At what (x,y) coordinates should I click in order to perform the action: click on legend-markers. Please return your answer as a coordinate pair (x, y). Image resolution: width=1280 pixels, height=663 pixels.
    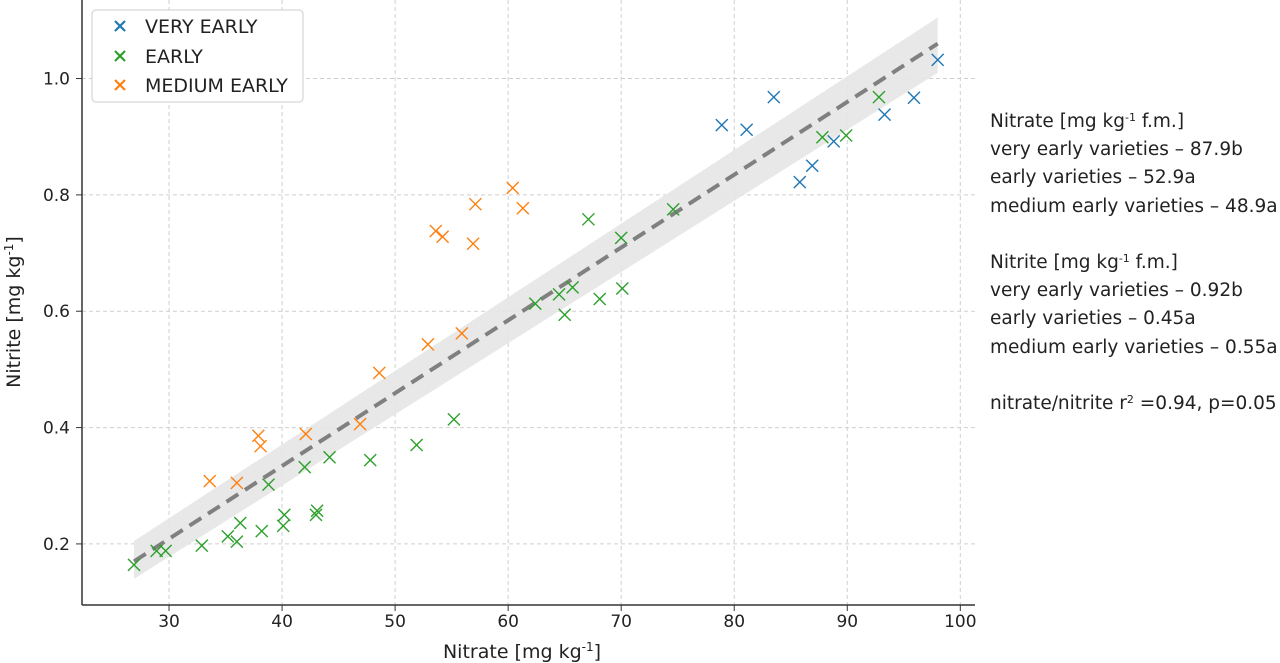
    Looking at the image, I should click on (120, 55).